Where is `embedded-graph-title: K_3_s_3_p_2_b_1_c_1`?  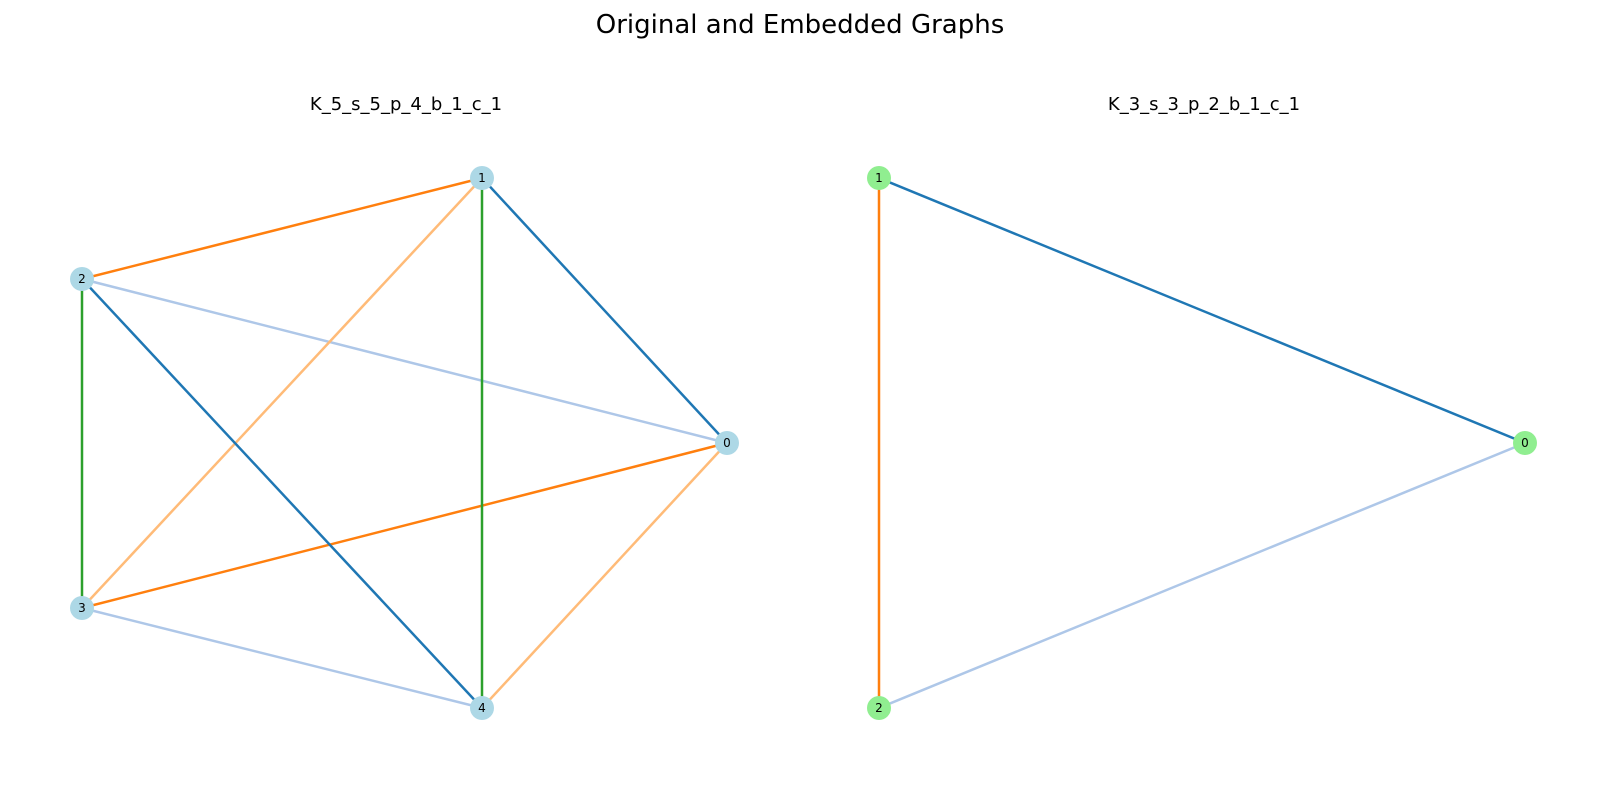
embedded-graph-title: K_3_s_3_p_2_b_1_c_1 is located at coordinates (1204, 104).